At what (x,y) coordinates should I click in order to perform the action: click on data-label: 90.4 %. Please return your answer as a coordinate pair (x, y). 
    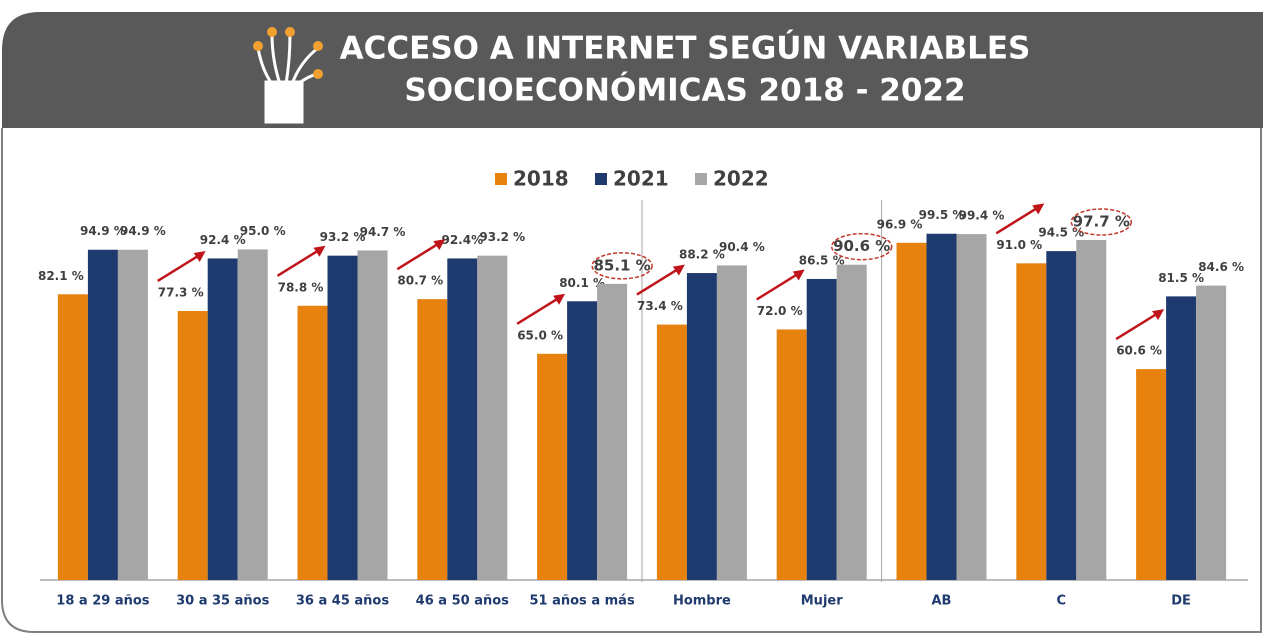
    Looking at the image, I should click on (742, 247).